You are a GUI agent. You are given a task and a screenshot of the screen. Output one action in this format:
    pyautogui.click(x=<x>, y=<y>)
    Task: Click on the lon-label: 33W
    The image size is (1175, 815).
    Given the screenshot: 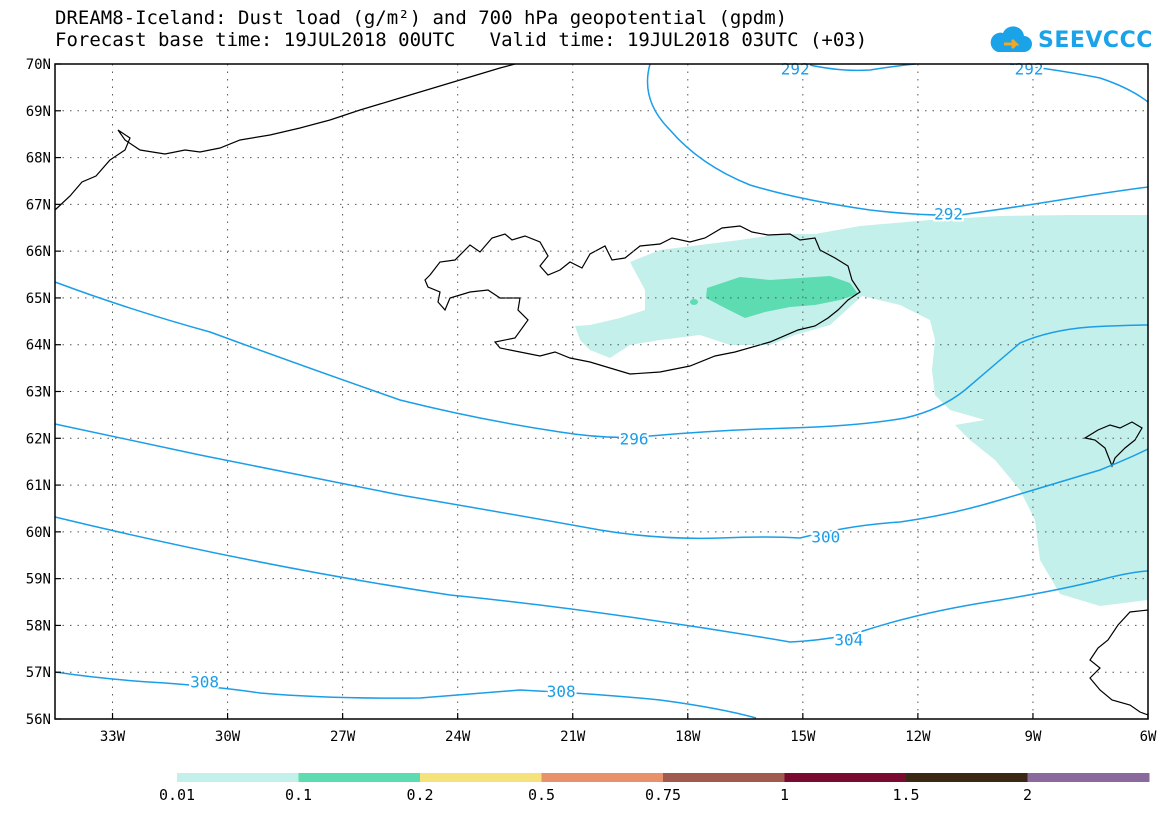 What is the action you would take?
    pyautogui.click(x=113, y=737)
    